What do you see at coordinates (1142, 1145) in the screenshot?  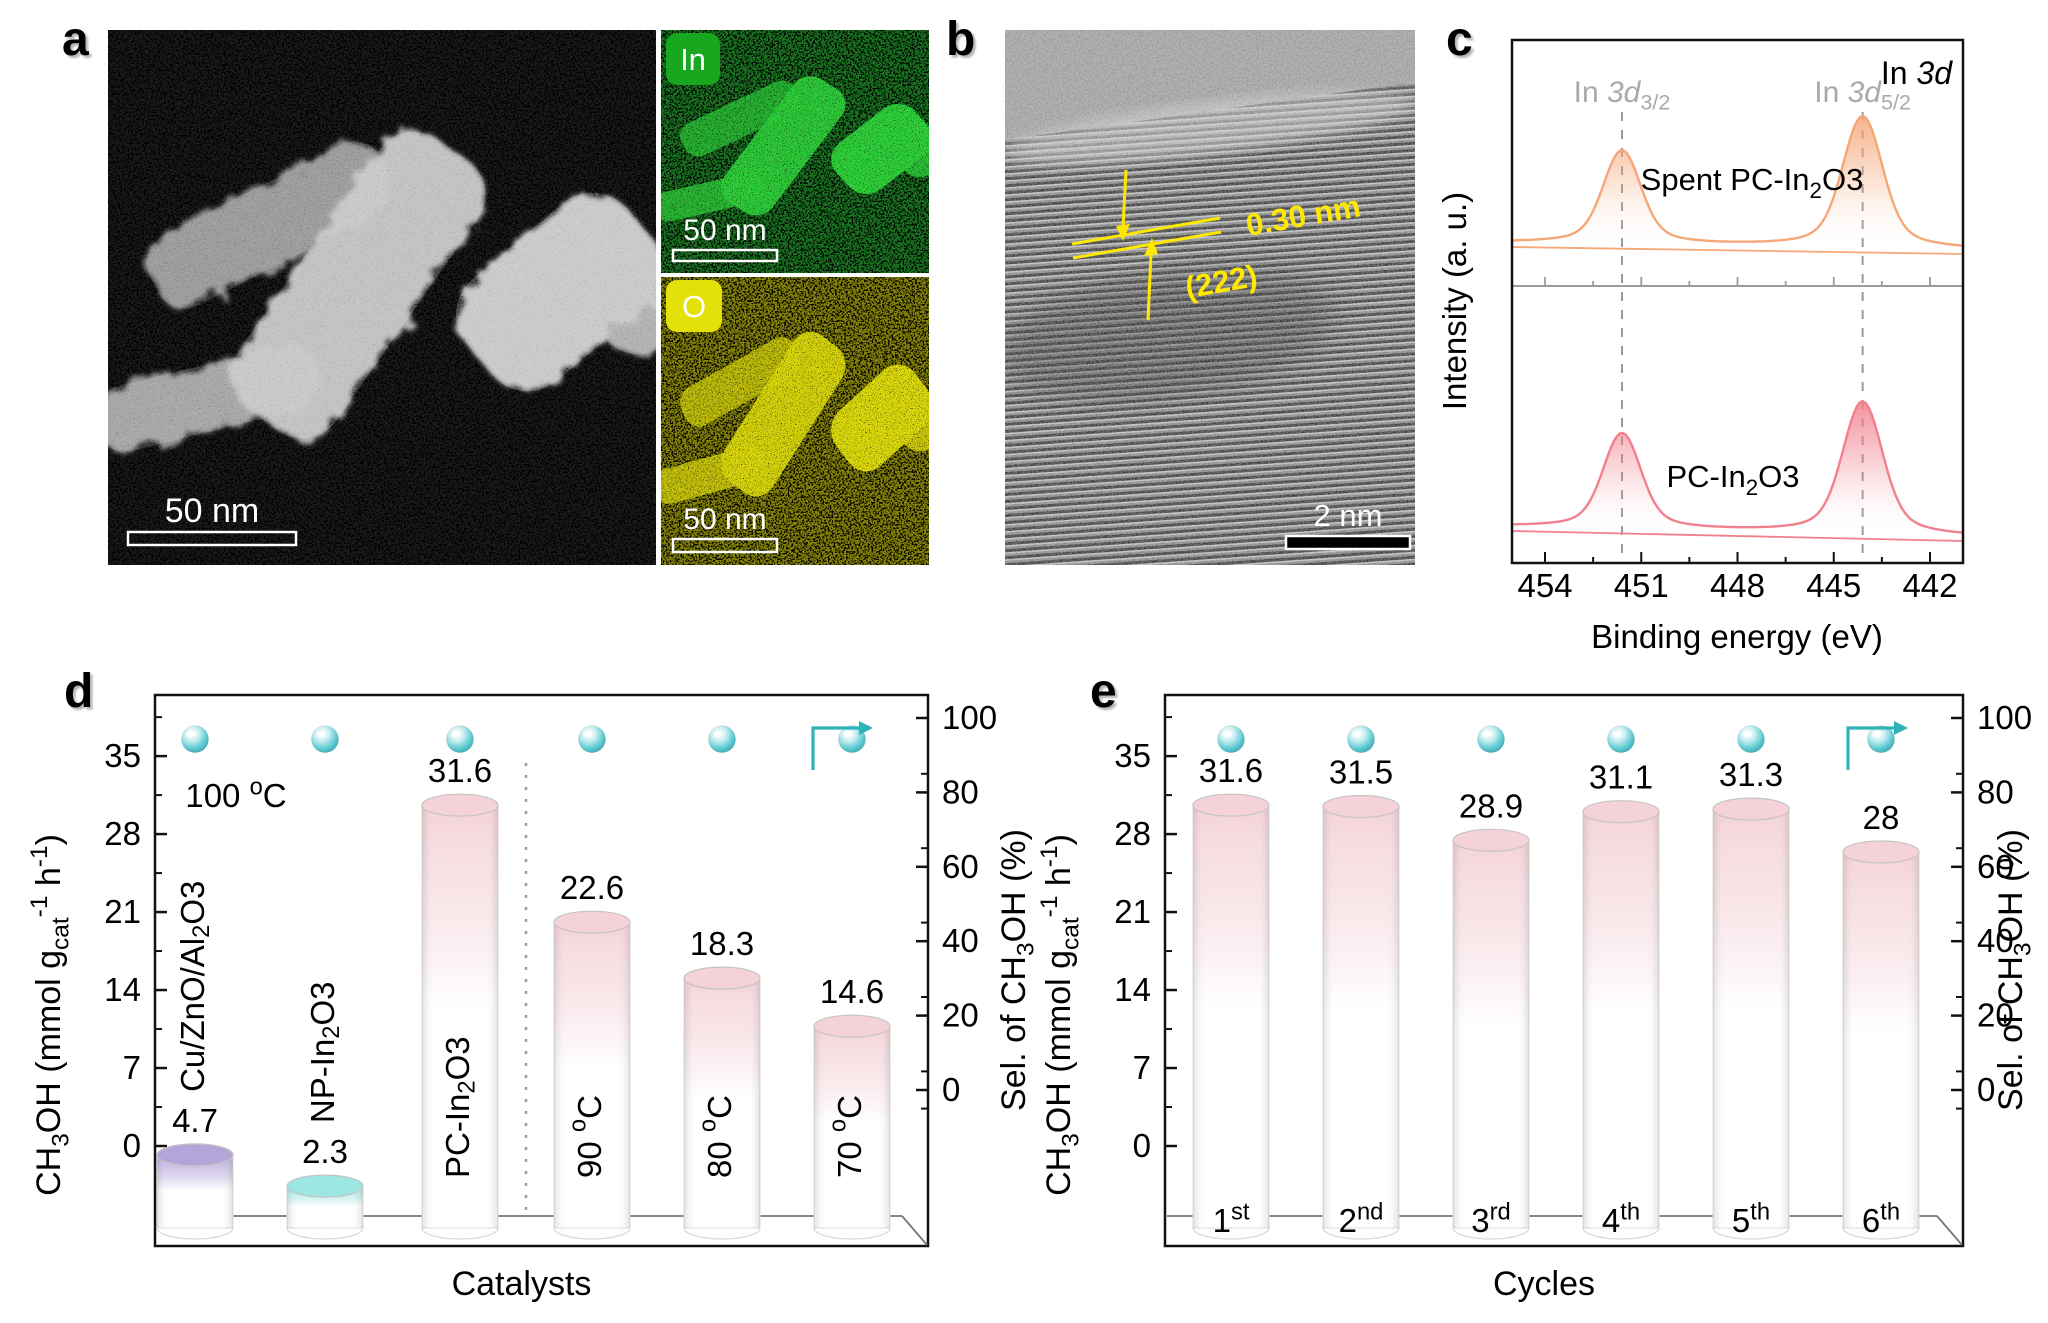 I see `left-tick-label: 0` at bounding box center [1142, 1145].